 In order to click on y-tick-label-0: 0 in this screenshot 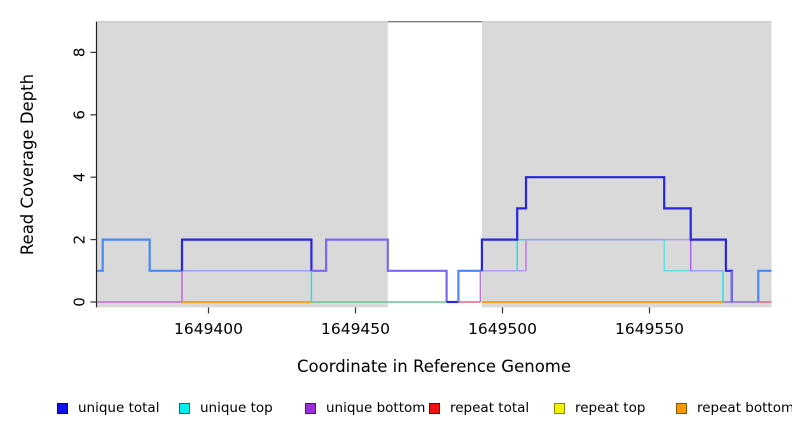, I will do `click(80, 302)`.